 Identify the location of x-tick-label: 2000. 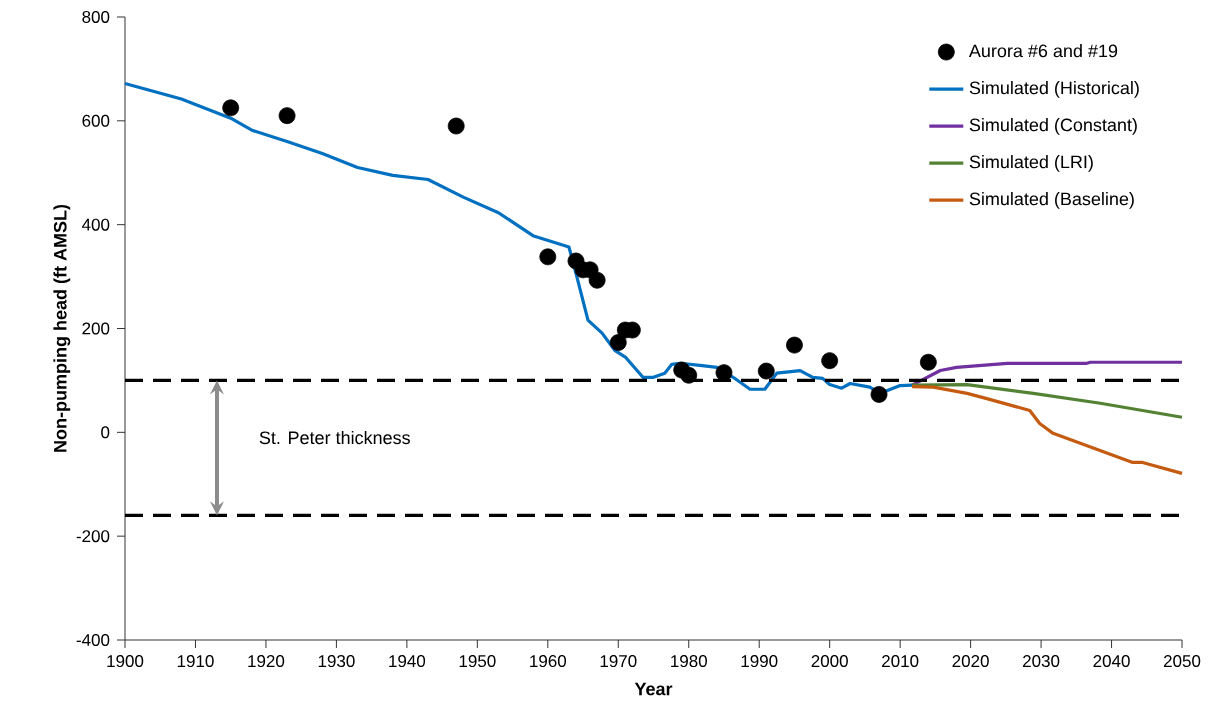
(829, 661).